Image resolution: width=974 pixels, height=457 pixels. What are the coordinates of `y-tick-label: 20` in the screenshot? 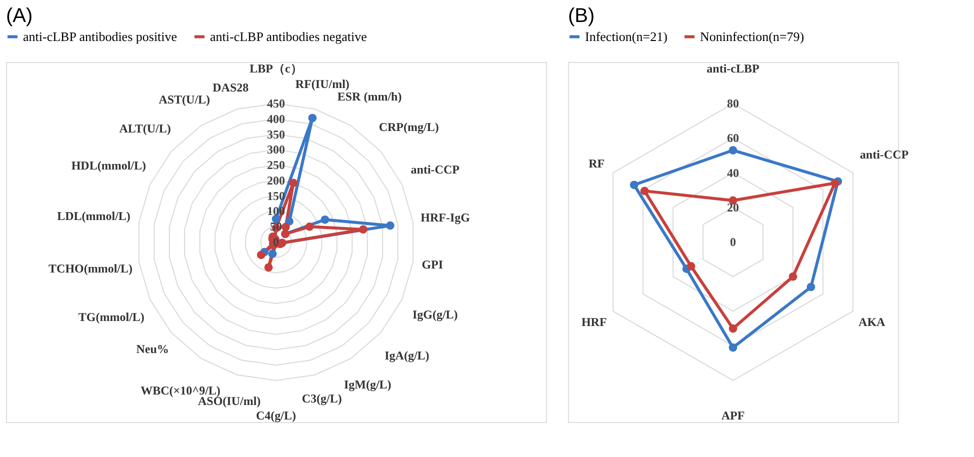 It's located at (733, 207).